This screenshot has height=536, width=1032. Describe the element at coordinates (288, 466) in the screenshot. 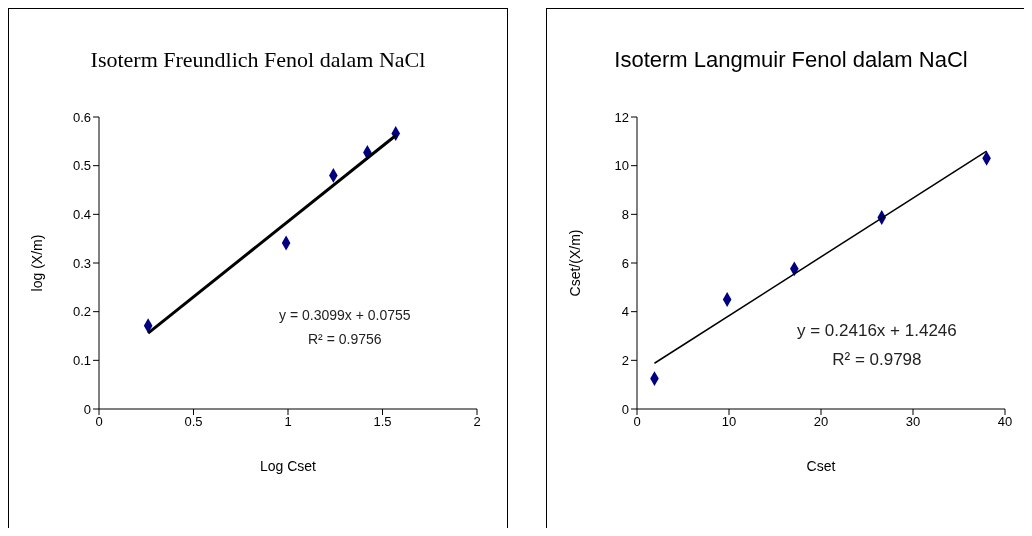

I see `x-axis-title: Log Cset` at that location.